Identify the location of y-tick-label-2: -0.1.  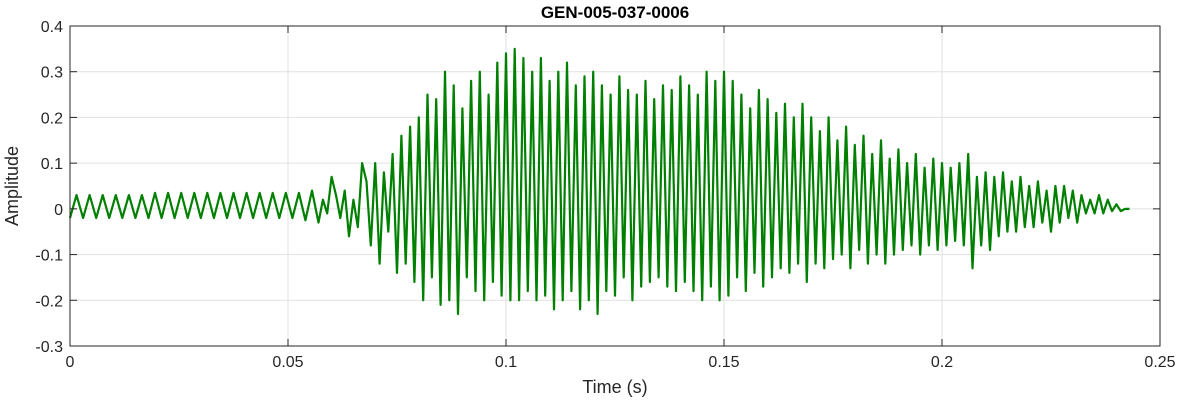
(49, 256).